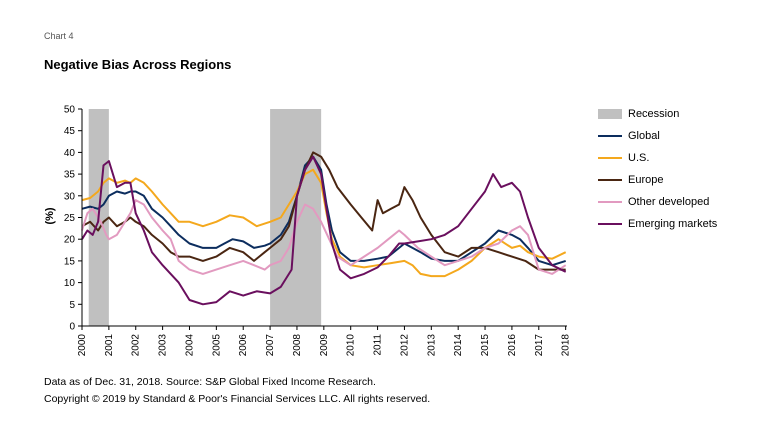 The width and height of the screenshot is (773, 443). I want to click on y-tick-label: 10, so click(70, 283).